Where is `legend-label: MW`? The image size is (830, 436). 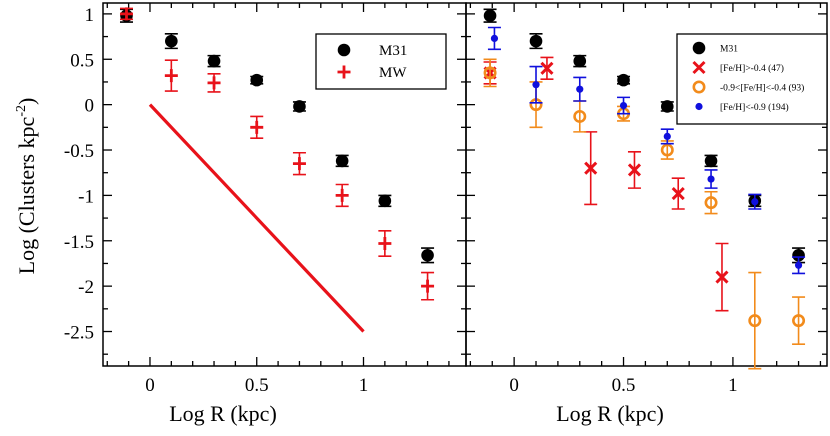 legend-label: MW is located at coordinates (393, 73).